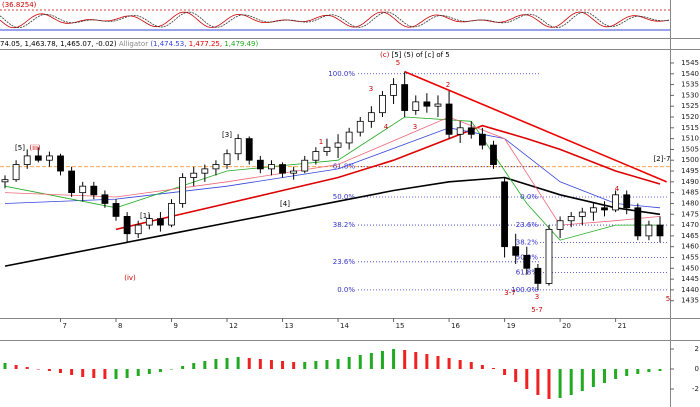  What do you see at coordinates (145, 216) in the screenshot?
I see `wave-label: [1]` at bounding box center [145, 216].